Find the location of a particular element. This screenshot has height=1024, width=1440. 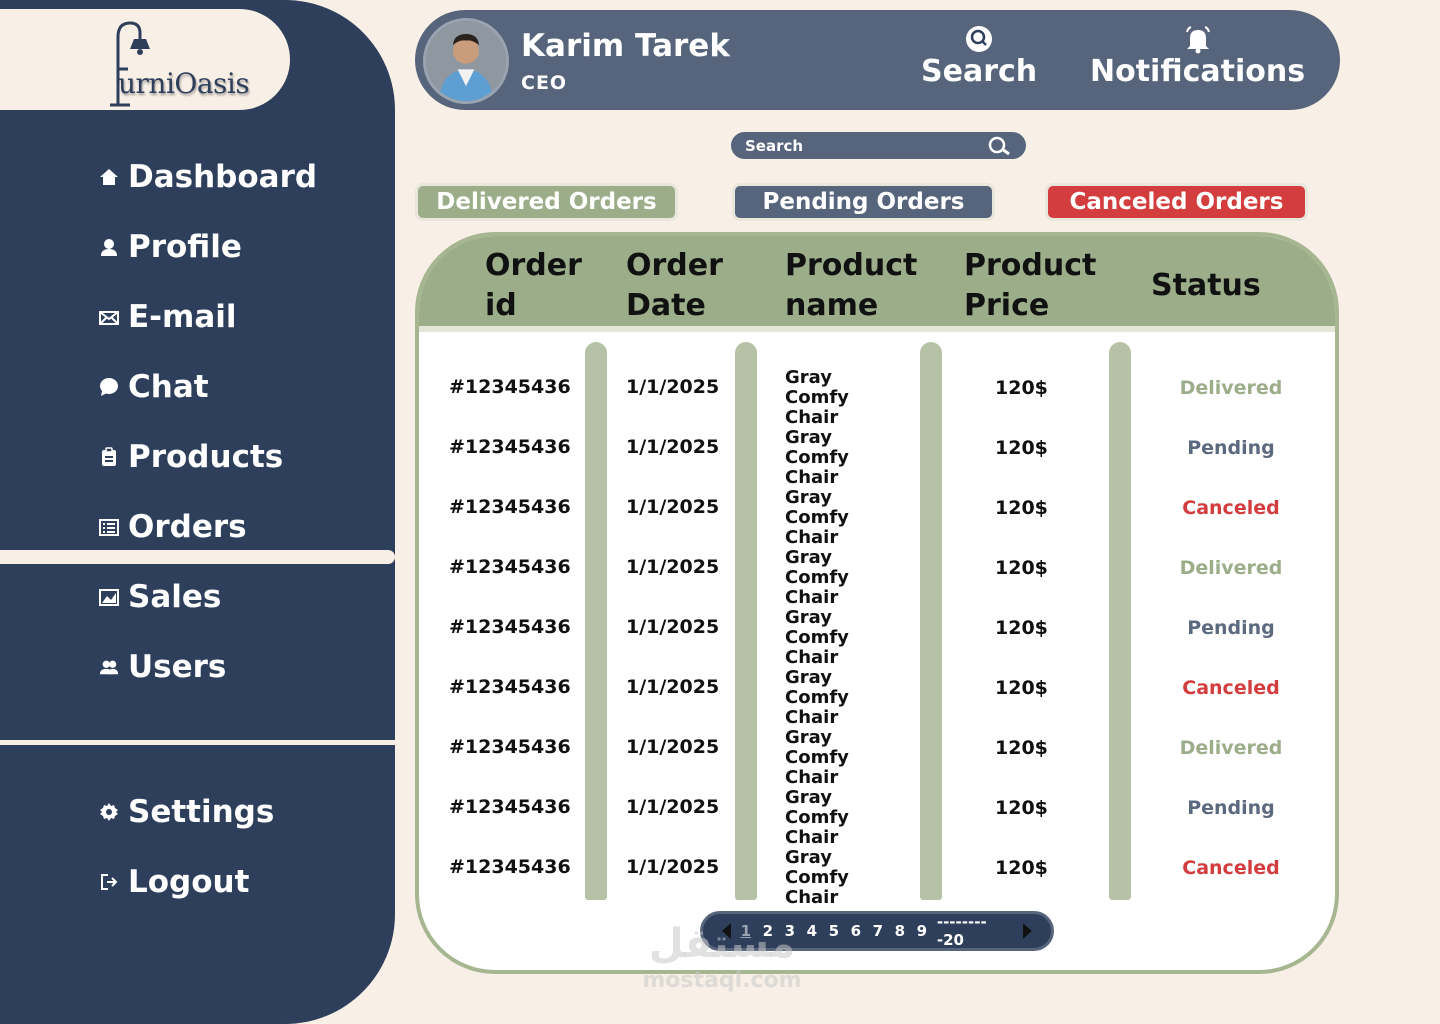

header-status: Status is located at coordinates (1206, 285).